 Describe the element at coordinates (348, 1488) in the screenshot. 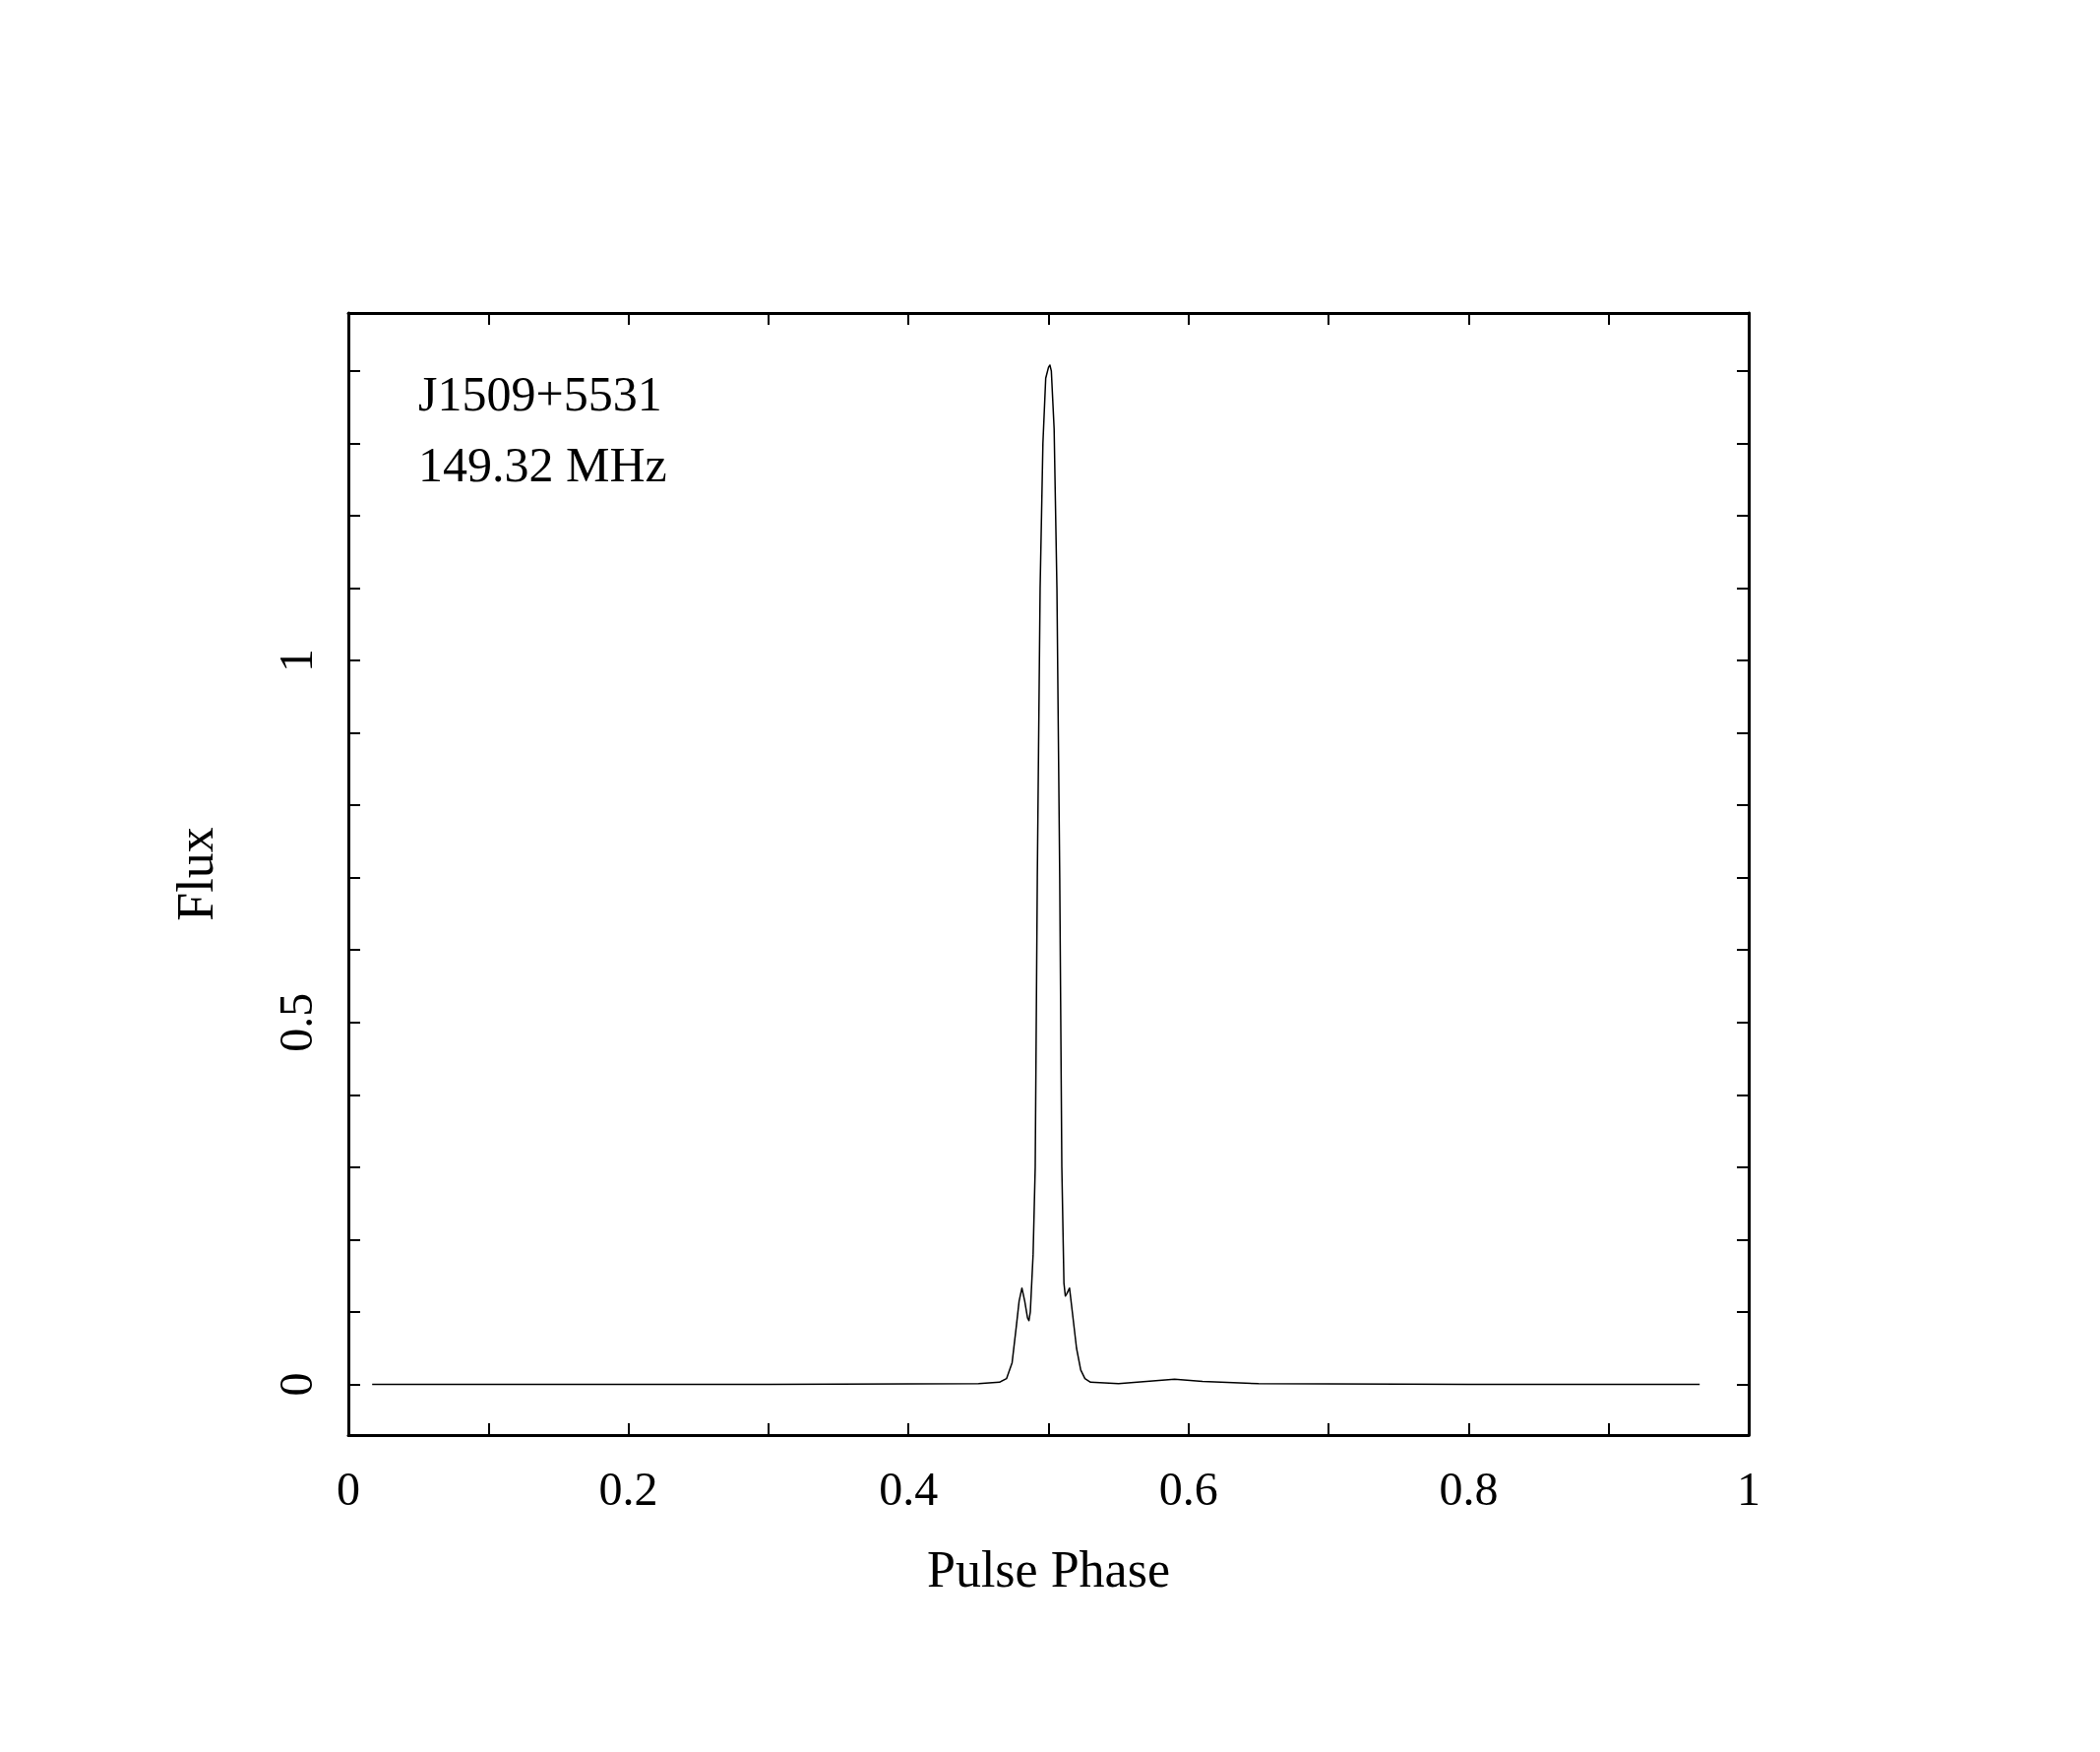

I see `x-tick-label: 0` at that location.